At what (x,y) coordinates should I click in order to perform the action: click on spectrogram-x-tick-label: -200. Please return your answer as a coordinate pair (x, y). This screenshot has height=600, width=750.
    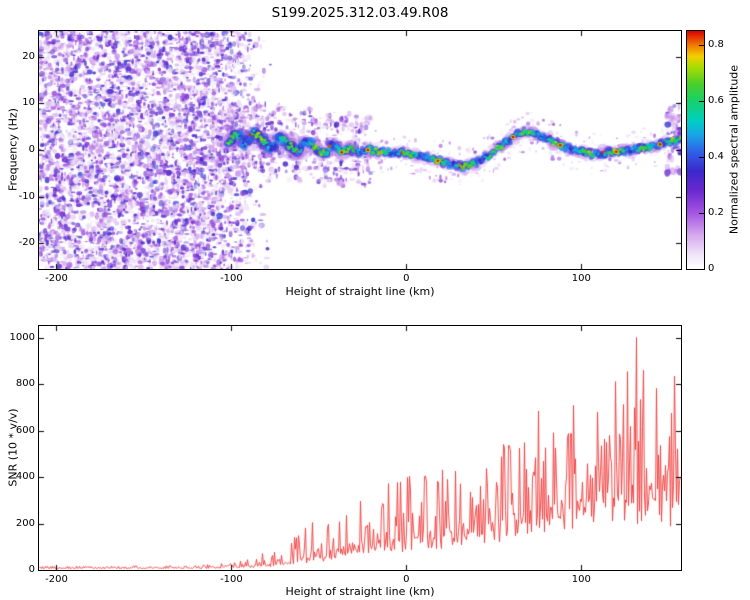
    Looking at the image, I should click on (56, 278).